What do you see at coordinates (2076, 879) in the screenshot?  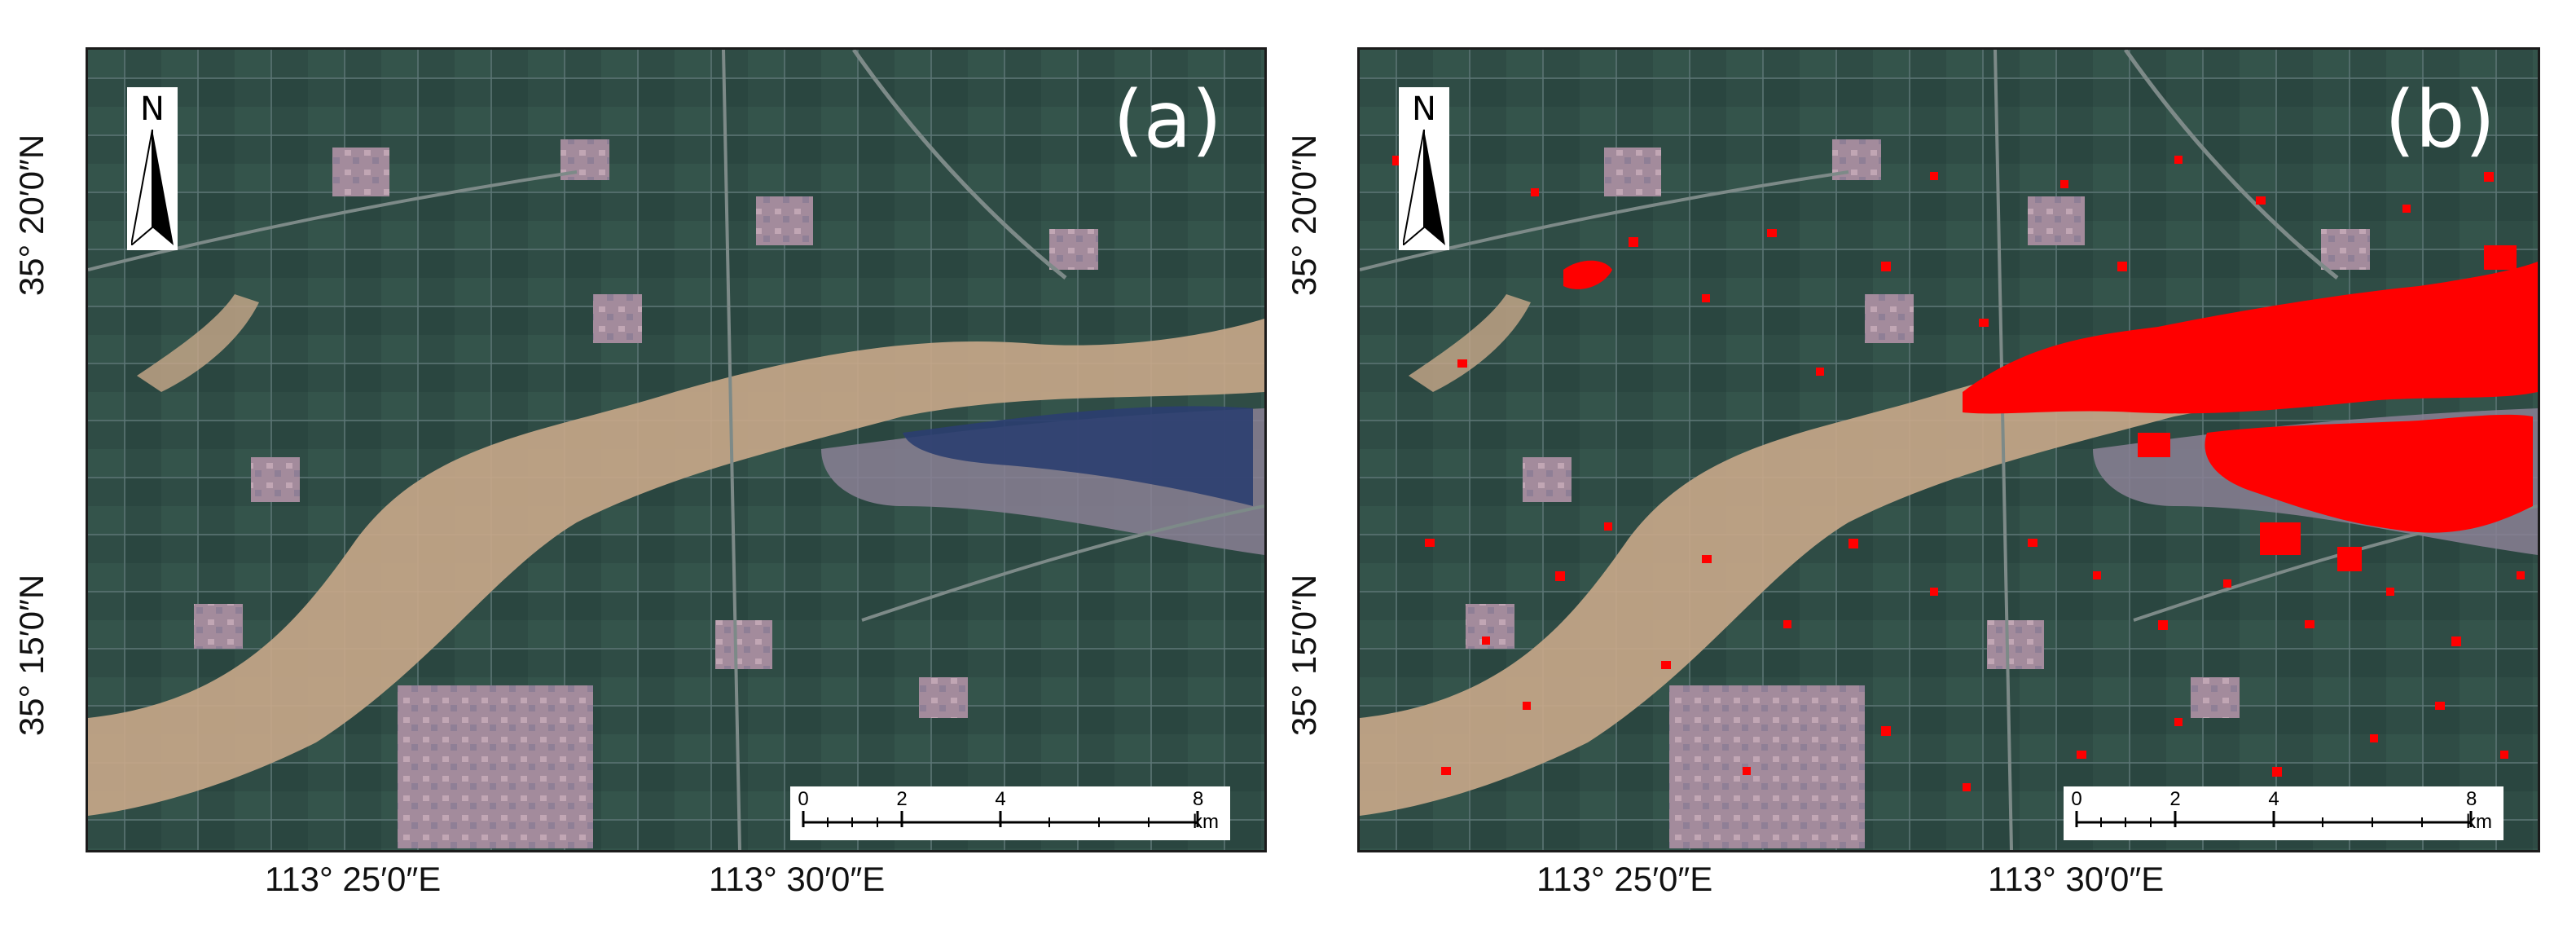 I see `longitude-label-b-2: 113° 30′0″E` at bounding box center [2076, 879].